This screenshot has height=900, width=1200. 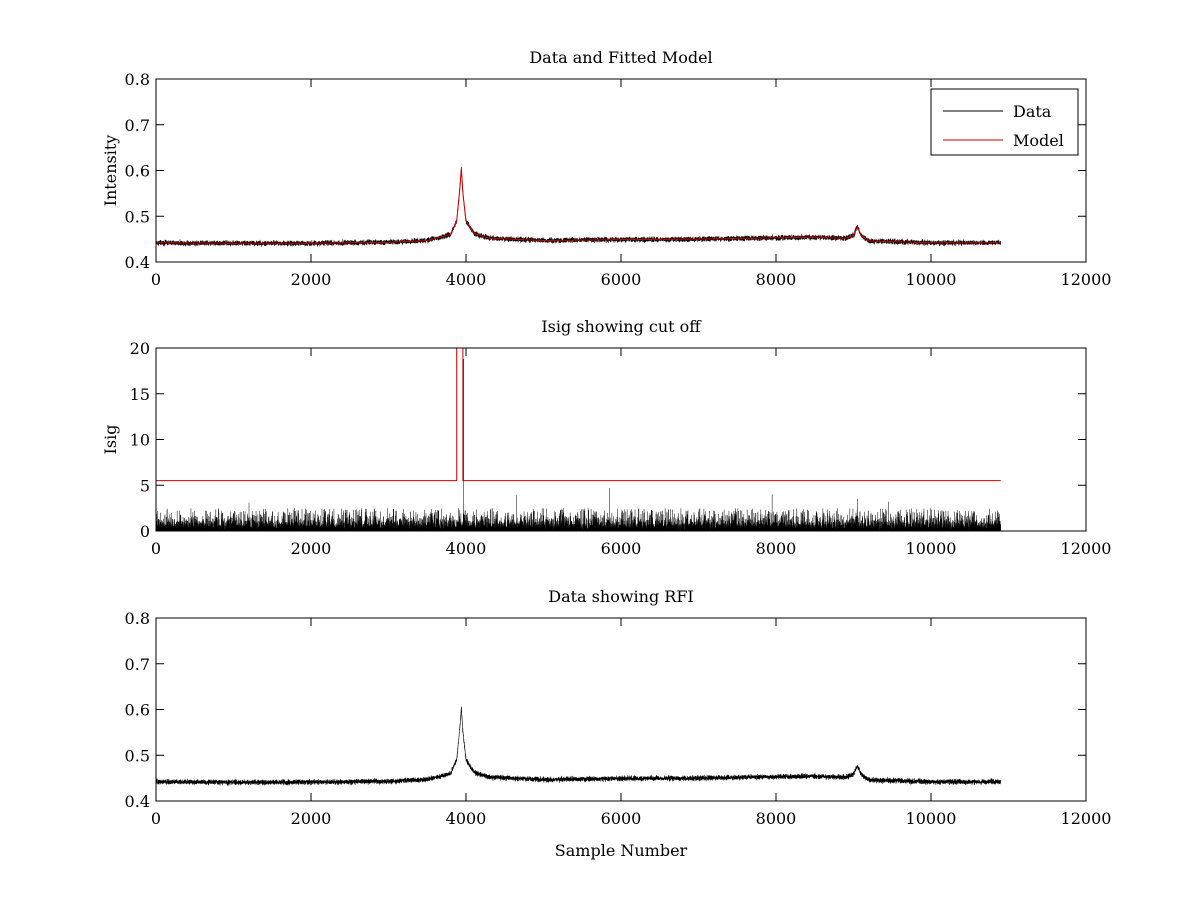 What do you see at coordinates (931, 818) in the screenshot?
I see `x-tick-label-bottom: 10000` at bounding box center [931, 818].